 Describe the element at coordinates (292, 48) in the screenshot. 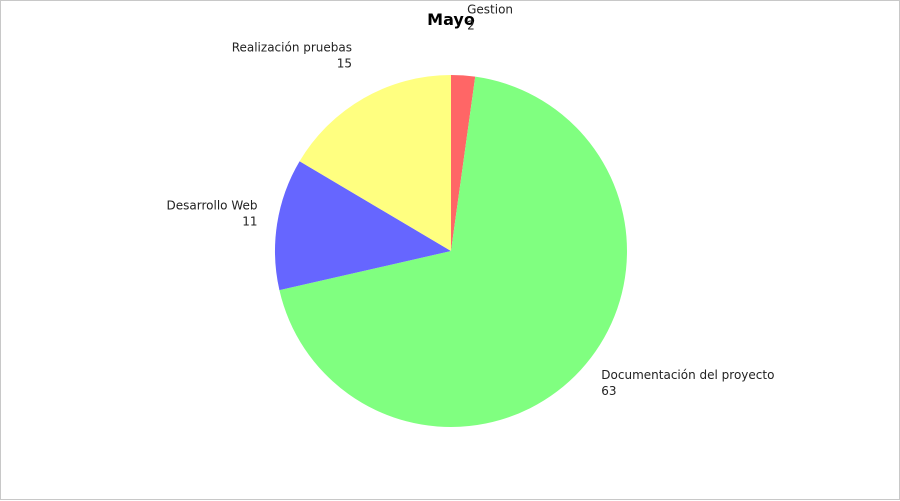

I see `slice-label-name-3: Realización pruebas` at that location.